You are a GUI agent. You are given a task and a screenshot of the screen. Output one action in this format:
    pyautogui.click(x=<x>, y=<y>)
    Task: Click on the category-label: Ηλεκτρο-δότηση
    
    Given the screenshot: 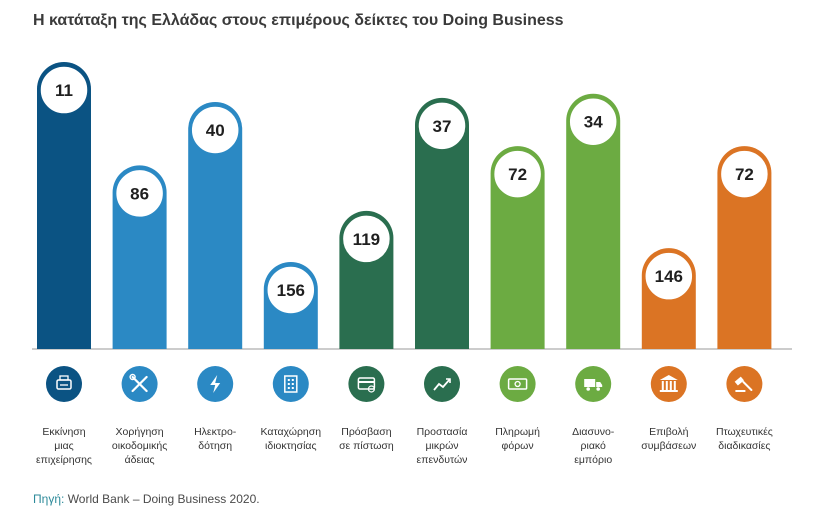 What is the action you would take?
    pyautogui.click(x=215, y=439)
    